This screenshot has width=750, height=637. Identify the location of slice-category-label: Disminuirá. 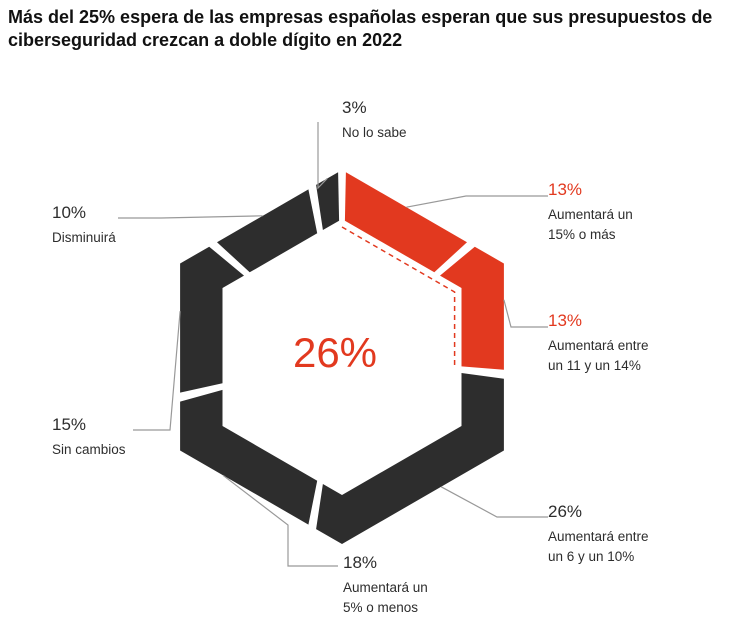
(84, 237).